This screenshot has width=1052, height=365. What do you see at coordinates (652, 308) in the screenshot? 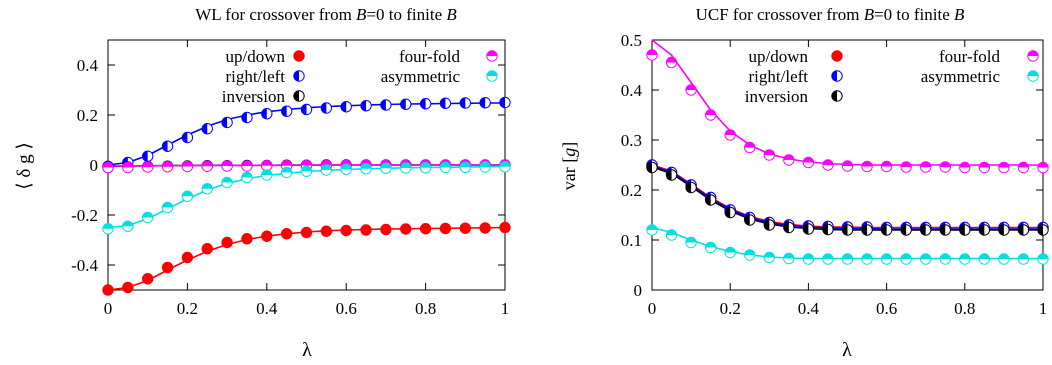
I see `x-tick-label: 0` at bounding box center [652, 308].